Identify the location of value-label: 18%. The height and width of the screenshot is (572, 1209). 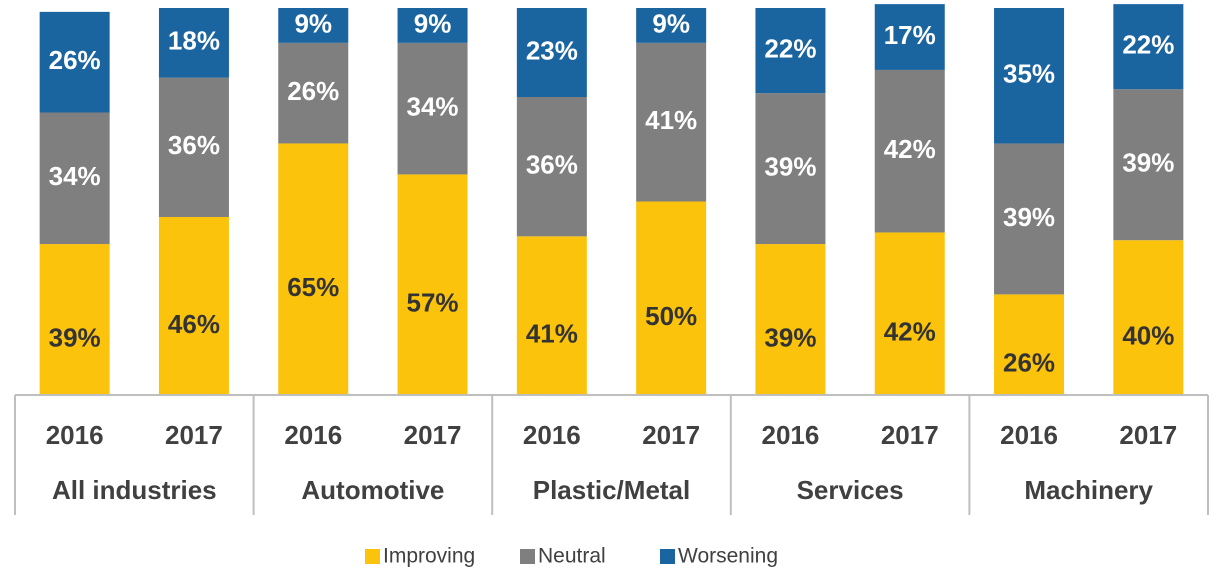
(194, 41).